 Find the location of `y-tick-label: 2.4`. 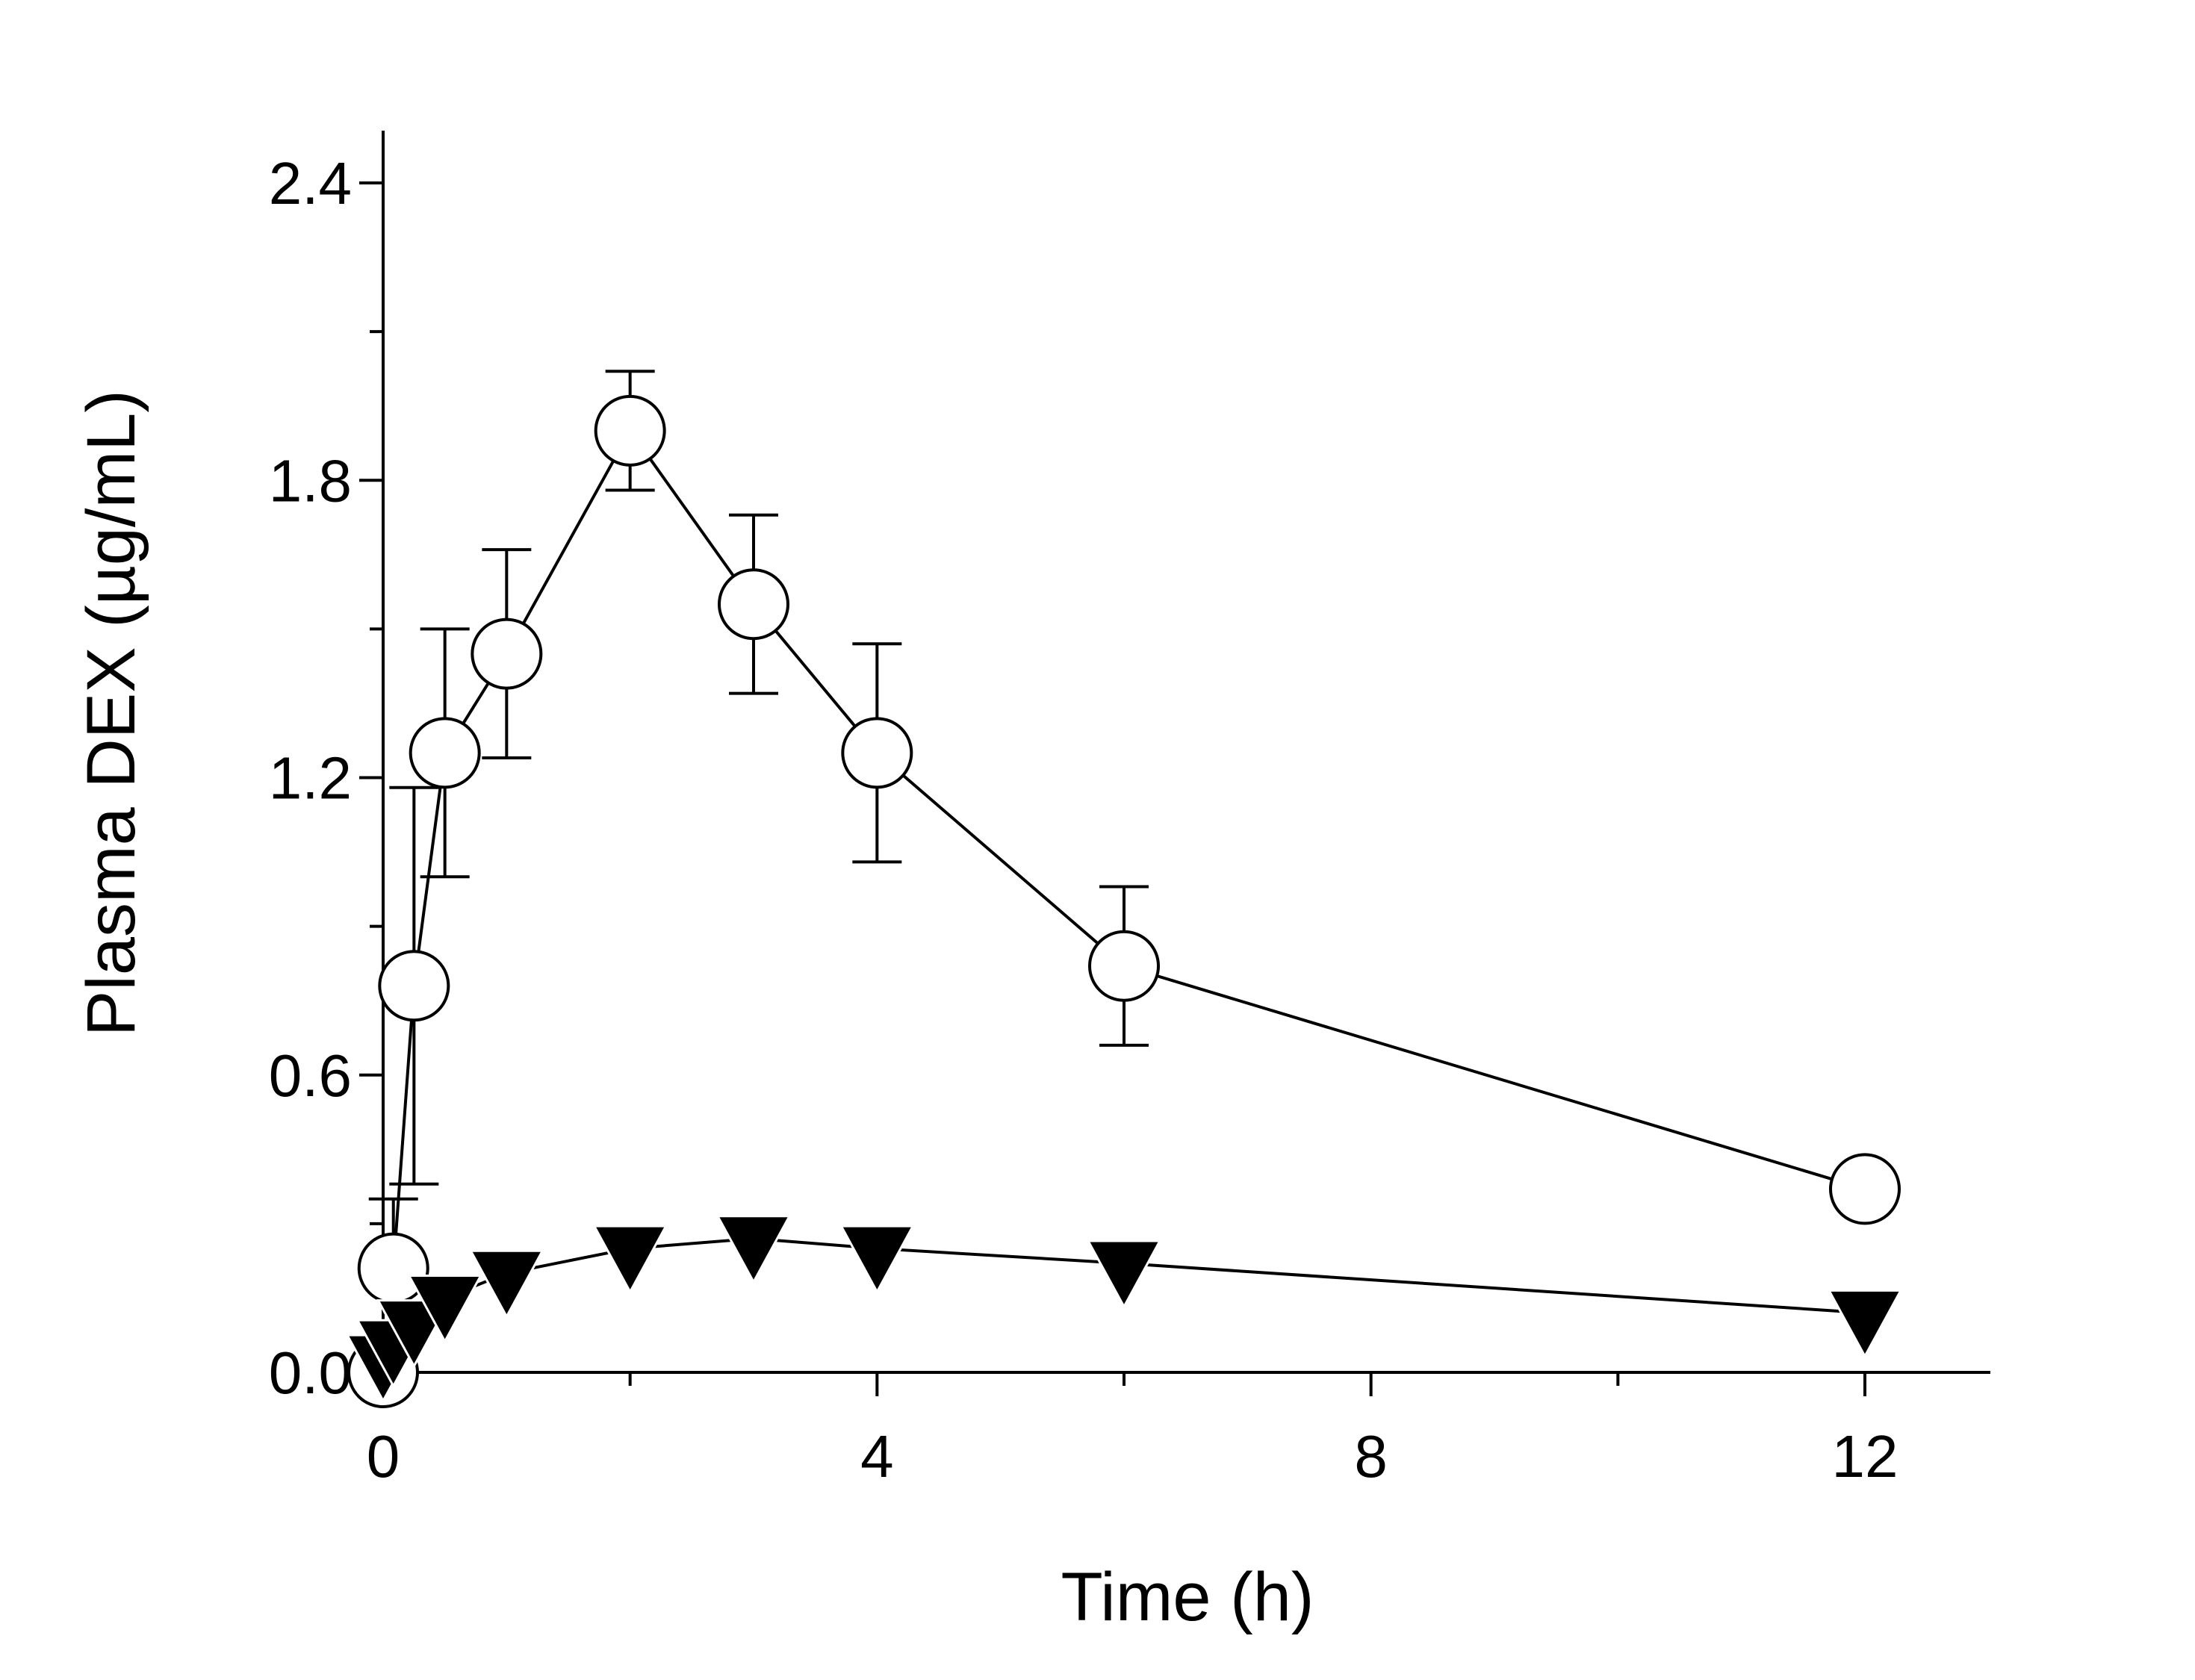

y-tick-label: 2.4 is located at coordinates (310, 183).